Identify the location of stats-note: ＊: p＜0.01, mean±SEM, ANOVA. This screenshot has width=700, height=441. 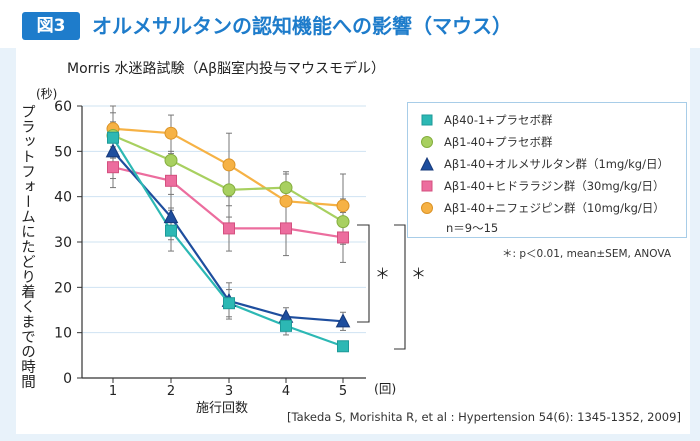
(587, 254).